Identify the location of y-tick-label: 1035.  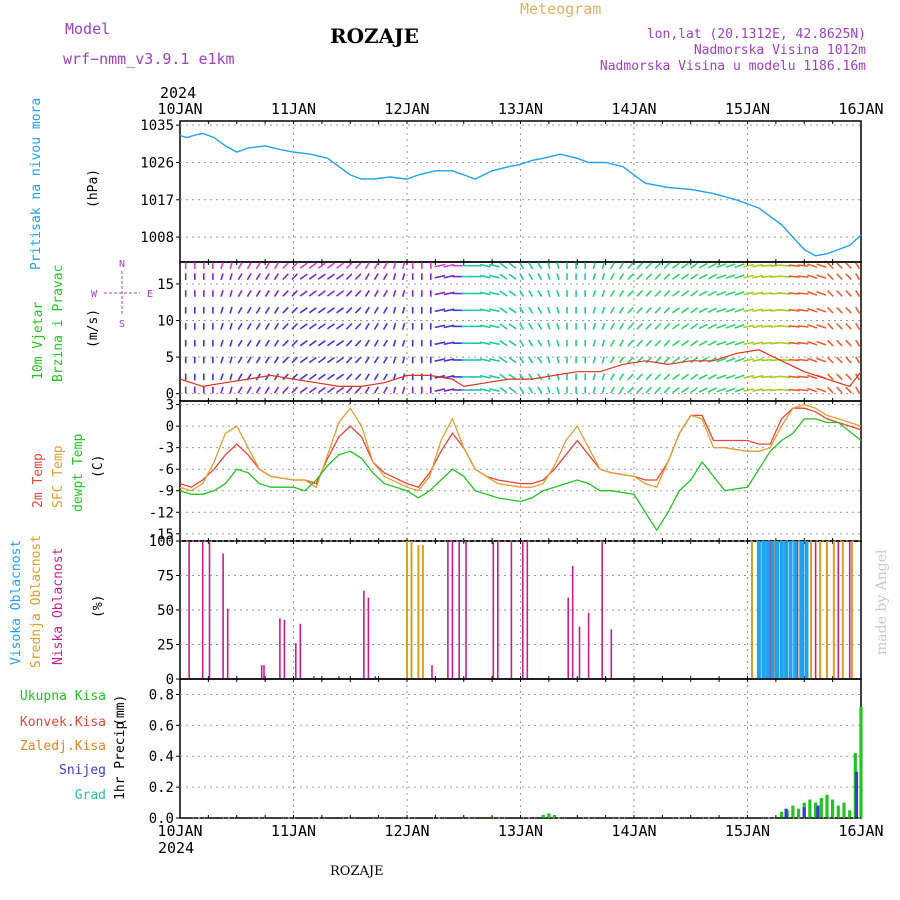
(157, 126).